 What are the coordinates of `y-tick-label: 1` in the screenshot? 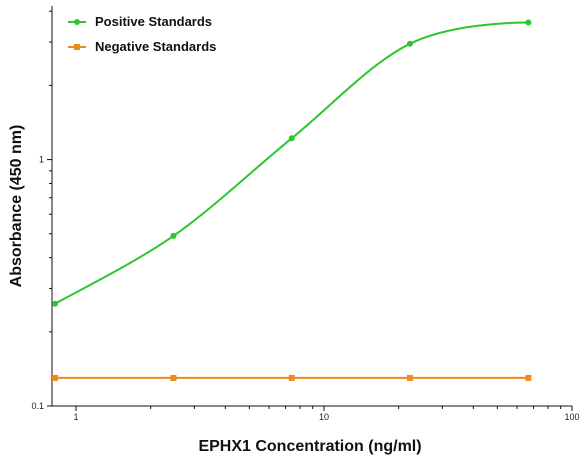 It's located at (41, 160).